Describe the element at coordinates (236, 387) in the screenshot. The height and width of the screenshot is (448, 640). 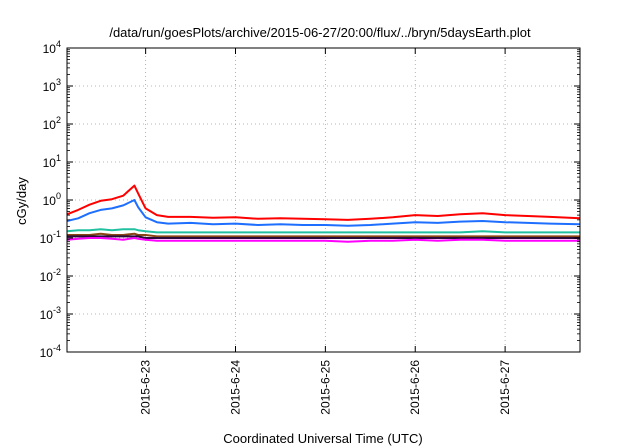
I see `x-tick-label: 2015-6-24` at that location.